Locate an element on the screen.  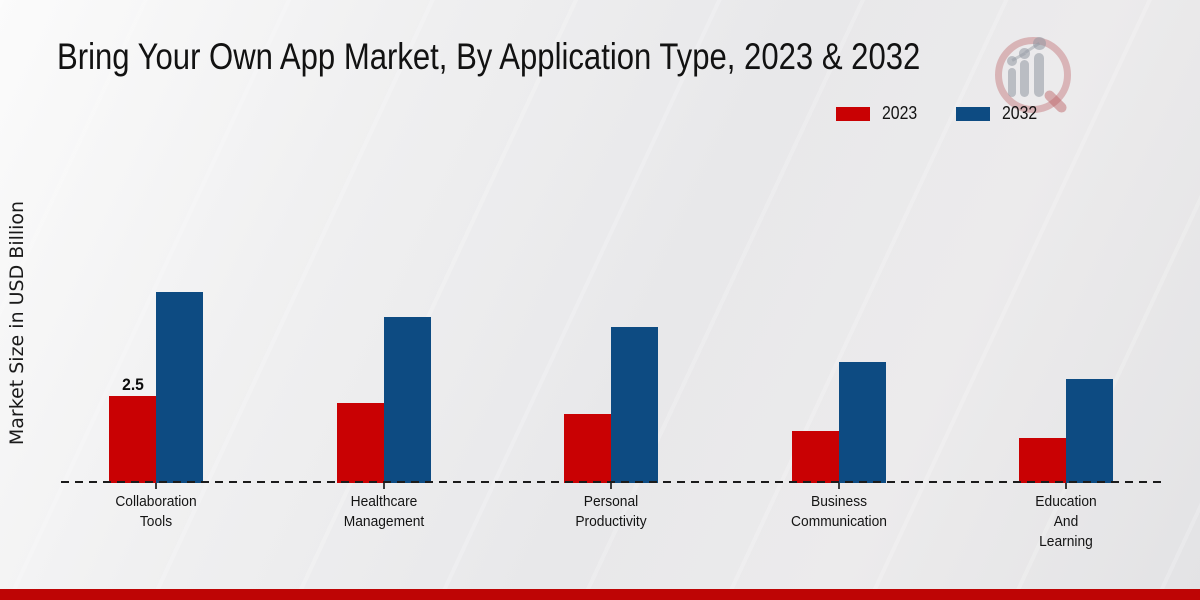
category-label-business-communication: Business Communication is located at coordinates (838, 511).